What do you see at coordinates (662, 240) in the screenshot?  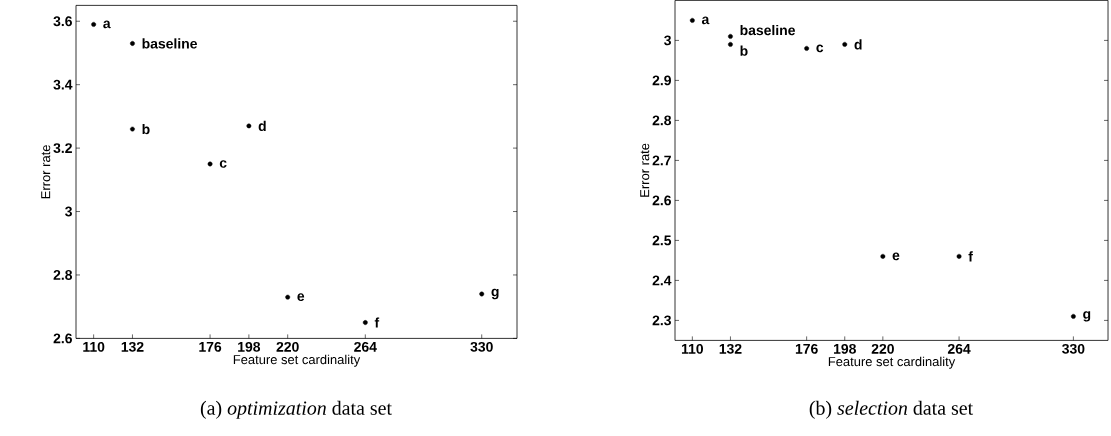 I see `y-tick-label: 2.5` at bounding box center [662, 240].